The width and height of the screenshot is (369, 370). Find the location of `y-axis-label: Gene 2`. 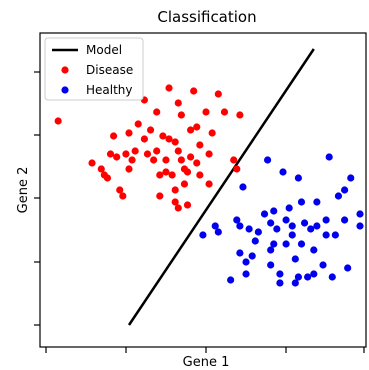

y-axis-label: Gene 2 is located at coordinates (23, 190).